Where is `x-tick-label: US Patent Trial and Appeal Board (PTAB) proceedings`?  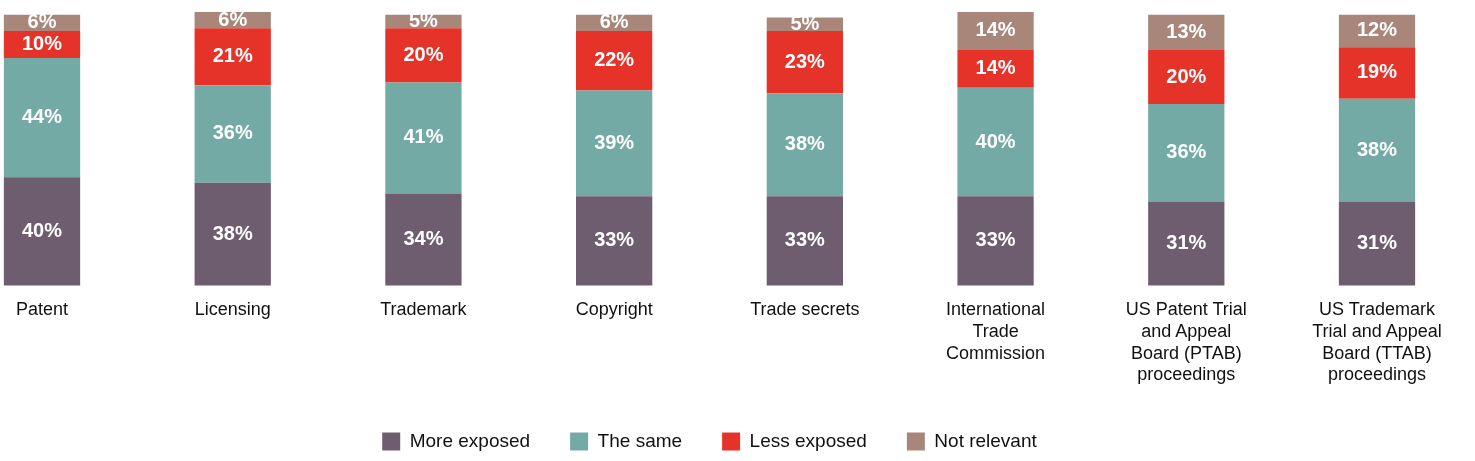 x-tick-label: US Patent Trial and Appeal Board (PTAB) proceedings is located at coordinates (1186, 342).